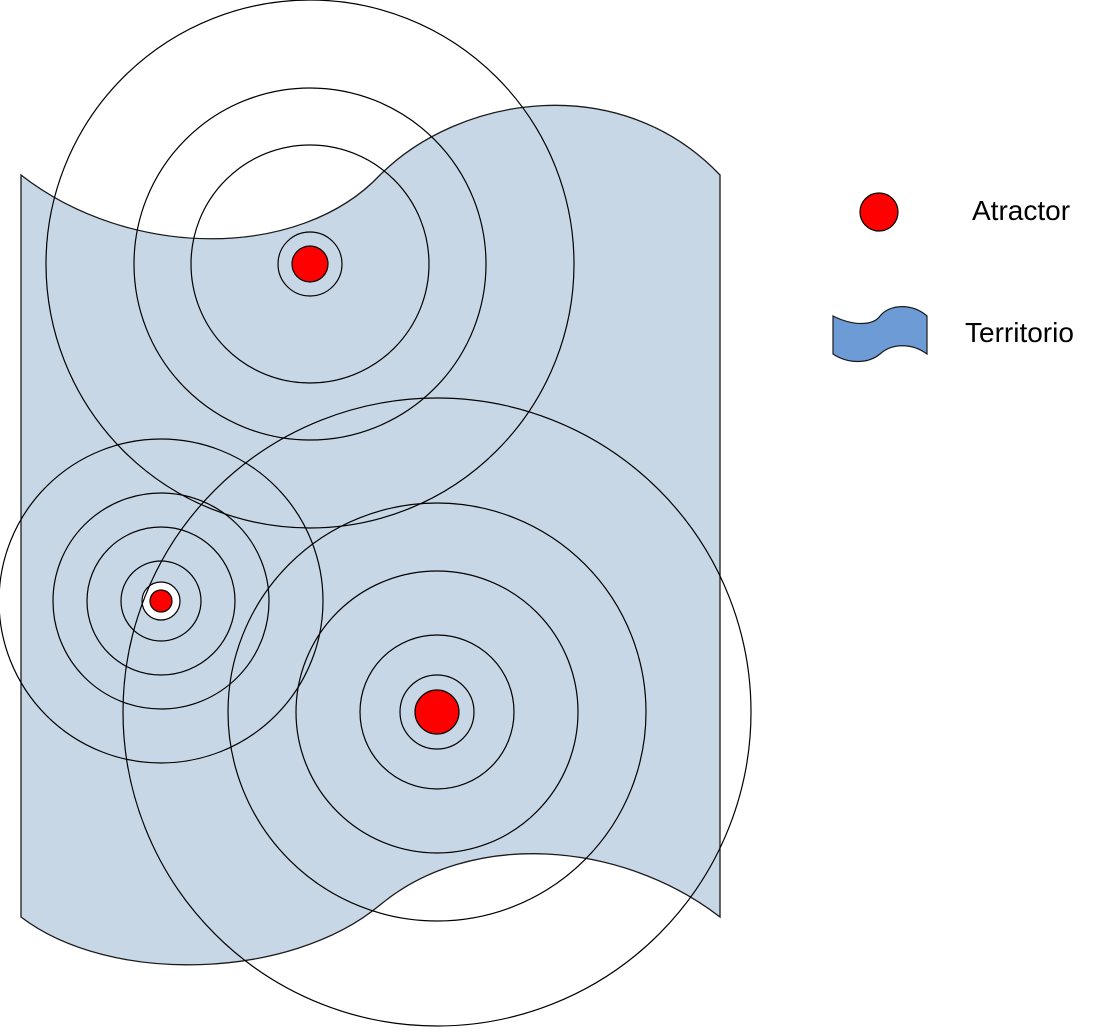 The width and height of the screenshot is (1112, 1036). I want to click on attractor-bottom-right-dot, so click(437, 712).